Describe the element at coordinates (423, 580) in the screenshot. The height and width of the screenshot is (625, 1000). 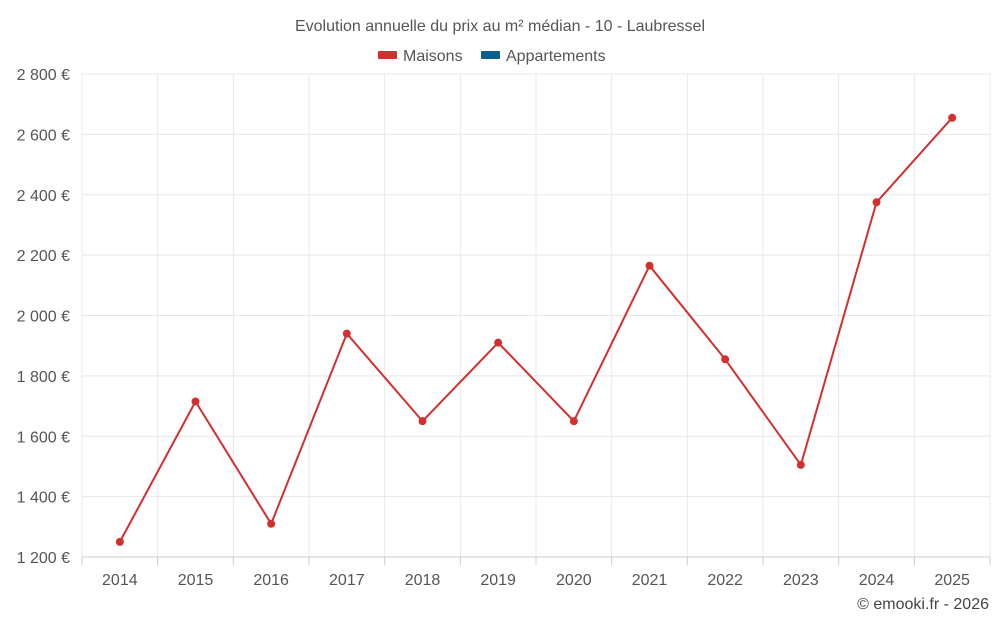
I see `x-tick-label: 2018` at that location.